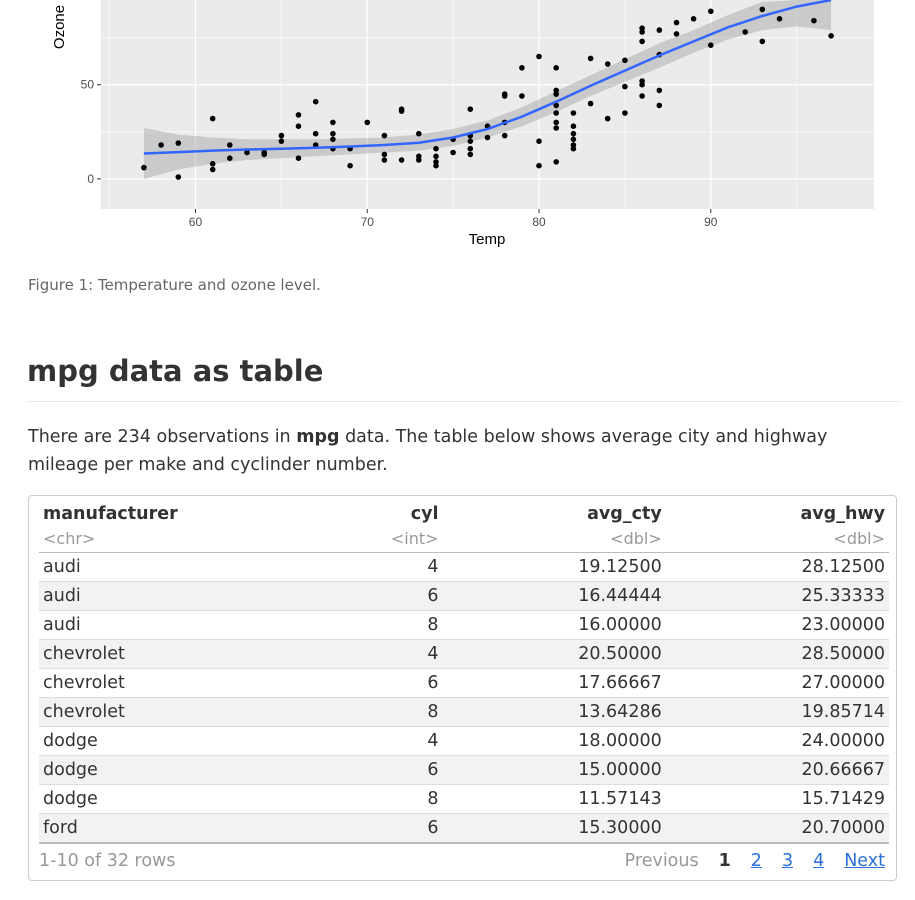 Image resolution: width=915 pixels, height=900 pixels. What do you see at coordinates (554, 538) in the screenshot?
I see `col-type-avg-cty: <dbl>` at bounding box center [554, 538].